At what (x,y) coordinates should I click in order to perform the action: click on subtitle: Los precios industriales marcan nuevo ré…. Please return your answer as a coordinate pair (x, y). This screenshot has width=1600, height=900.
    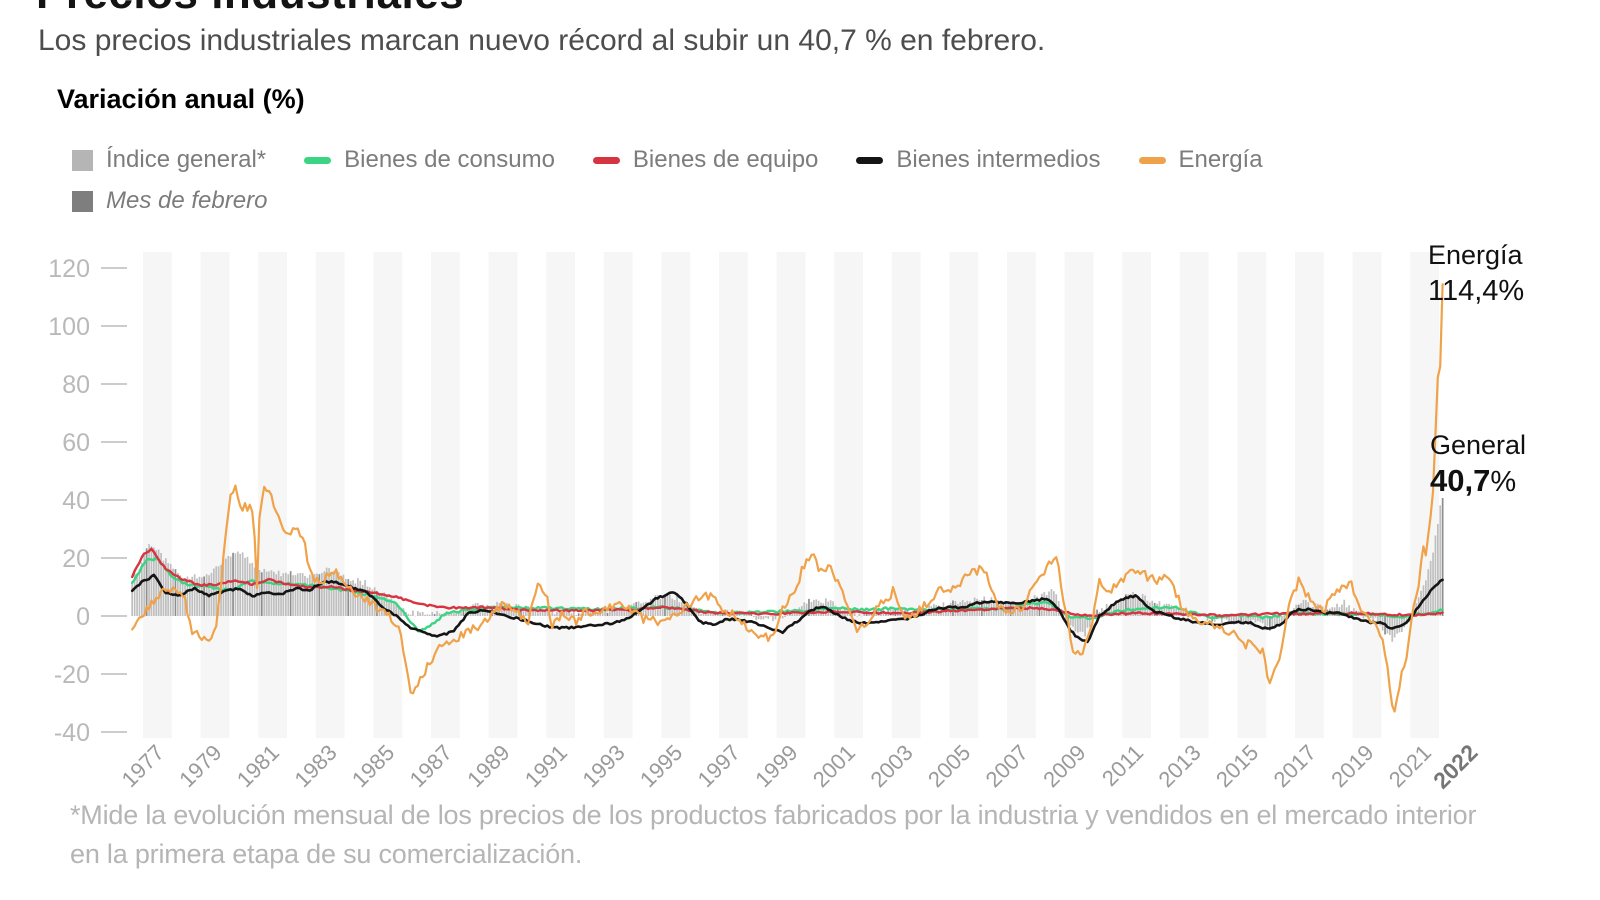
    Looking at the image, I should click on (542, 40).